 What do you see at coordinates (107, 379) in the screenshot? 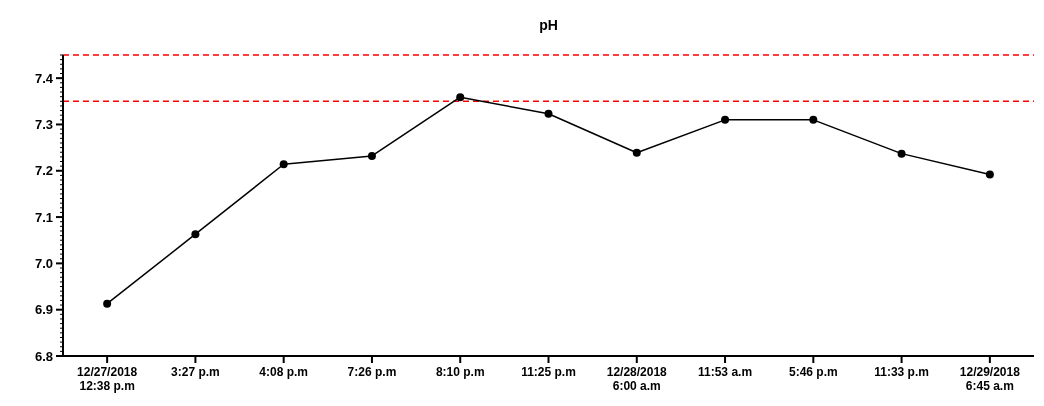
I see `x-tick-label: 12/27/2018 12:38 p.m` at bounding box center [107, 379].